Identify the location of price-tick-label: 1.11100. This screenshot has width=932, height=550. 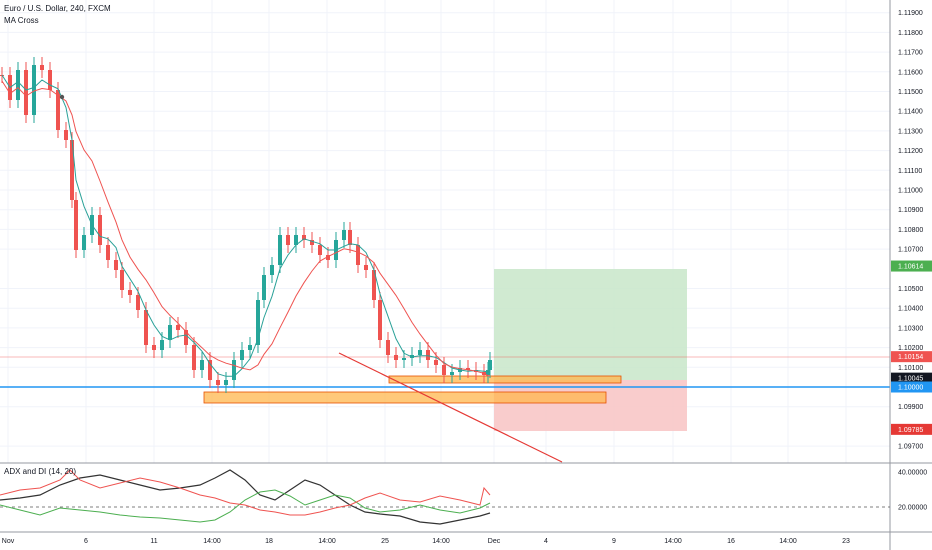
(910, 171).